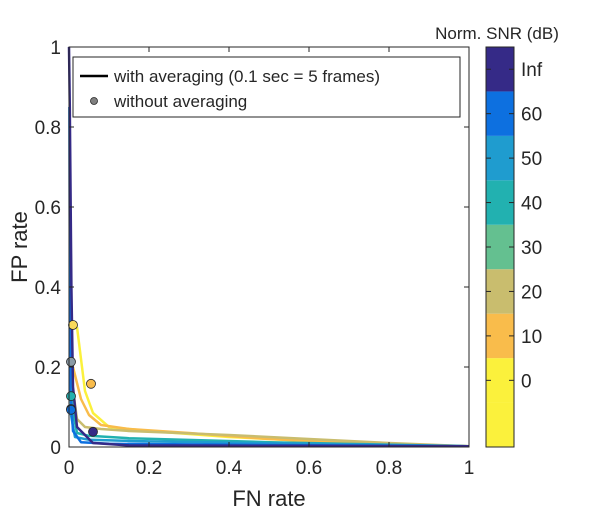  Describe the element at coordinates (229, 468) in the screenshot. I see `x-tick-label: 0.4` at that location.